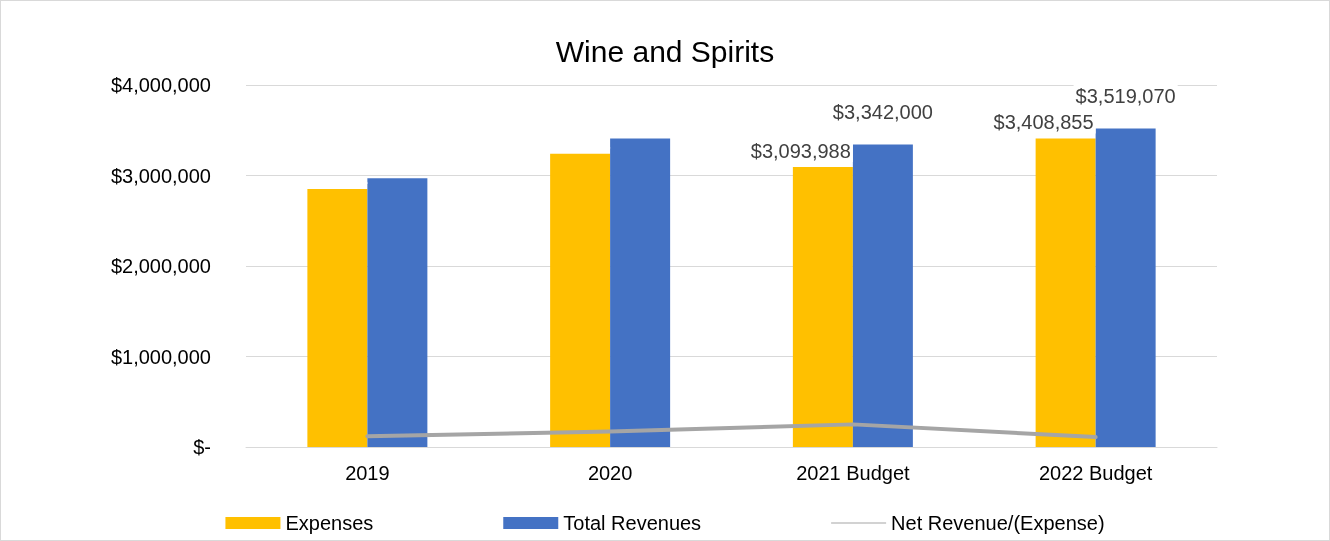 This screenshot has width=1330, height=541. I want to click on y-tick-label: $-, so click(202, 447).